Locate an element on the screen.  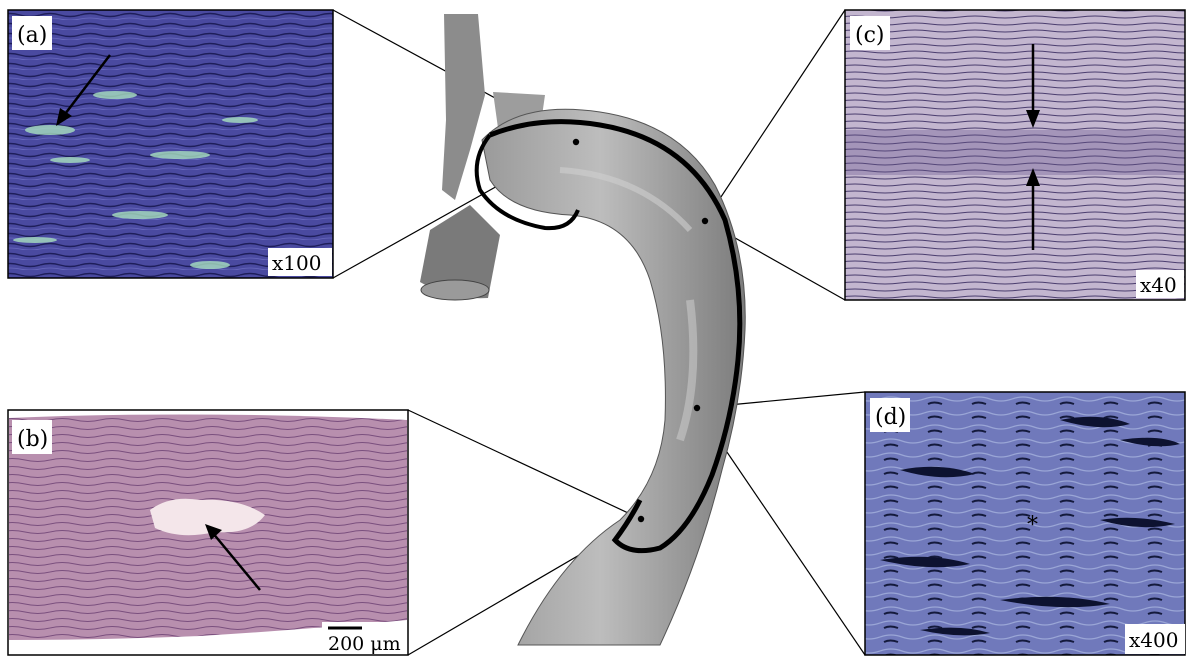
aorta-contour is located at coordinates (616, 336).